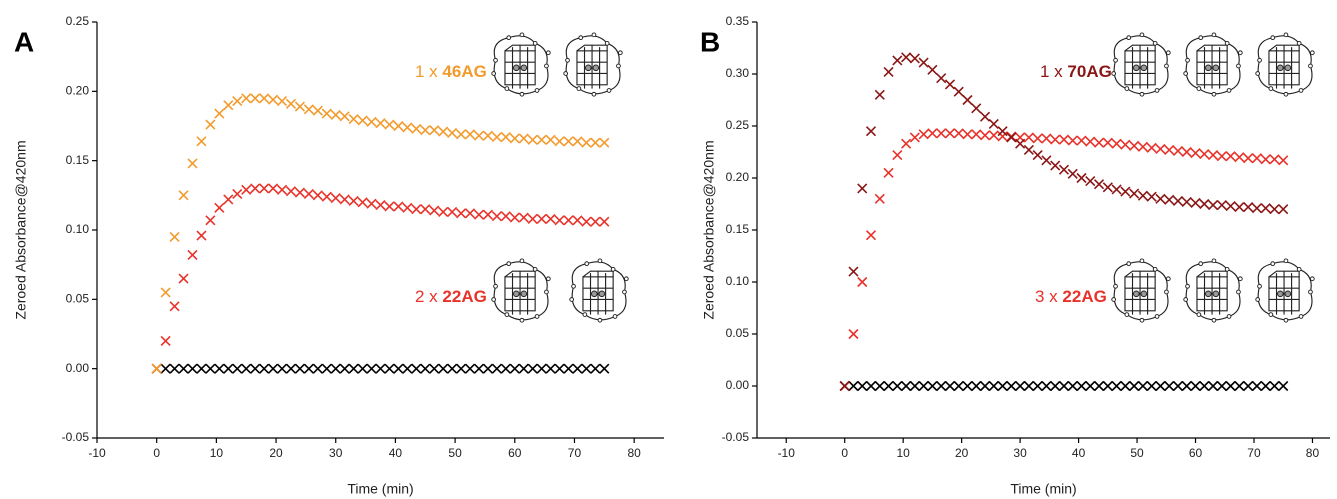 The height and width of the screenshot is (499, 1337). What do you see at coordinates (634, 453) in the screenshot?
I see `x-tick-label: 80` at bounding box center [634, 453].